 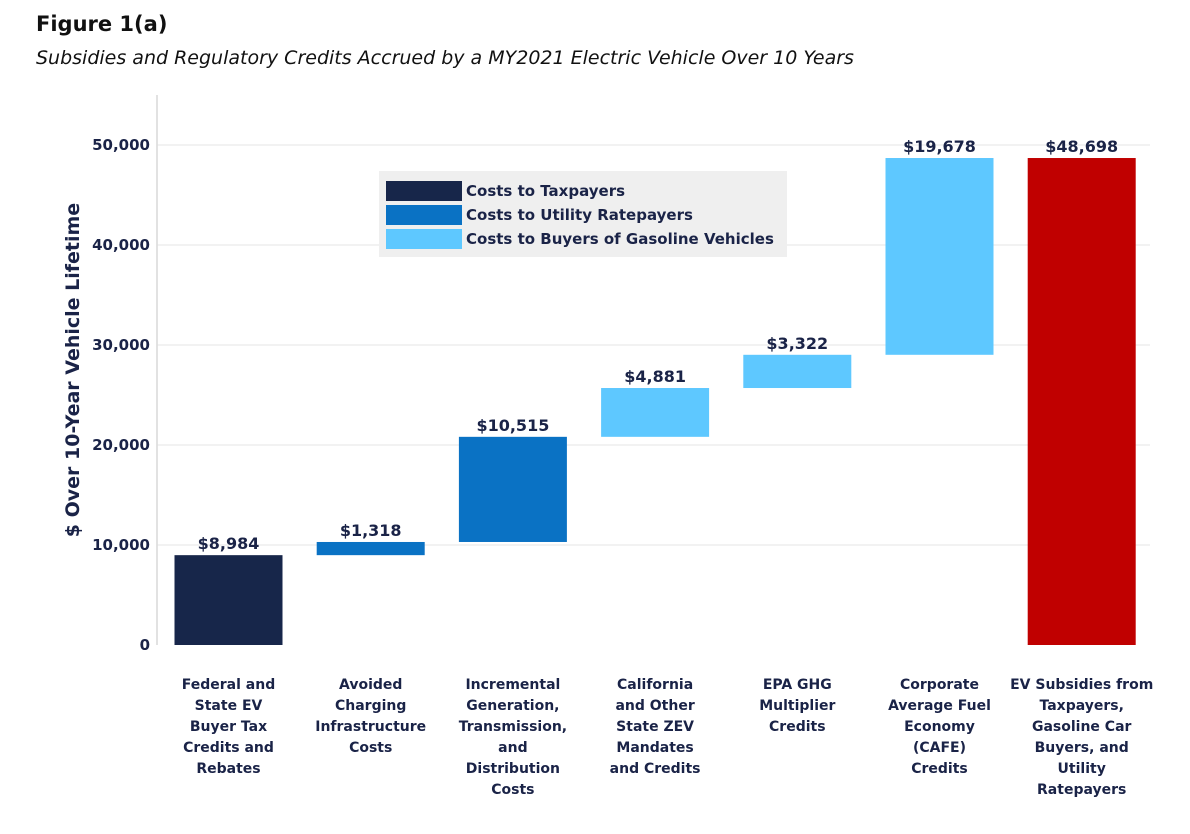 What do you see at coordinates (1082, 727) in the screenshot?
I see `category-label-line: Gasoline Car` at bounding box center [1082, 727].